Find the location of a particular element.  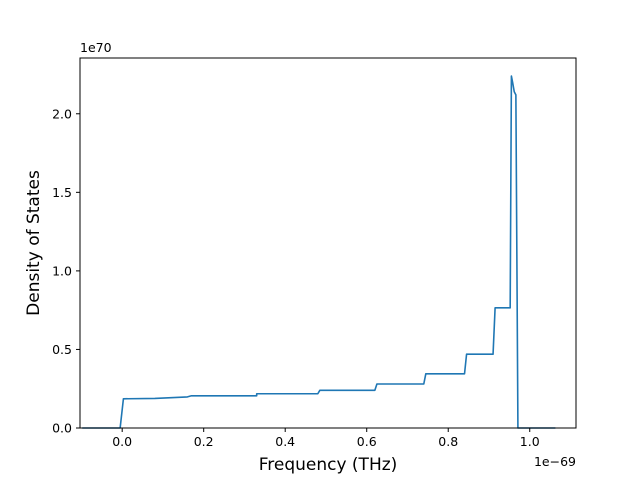

y-tick-label: 1.0 is located at coordinates (62, 270).